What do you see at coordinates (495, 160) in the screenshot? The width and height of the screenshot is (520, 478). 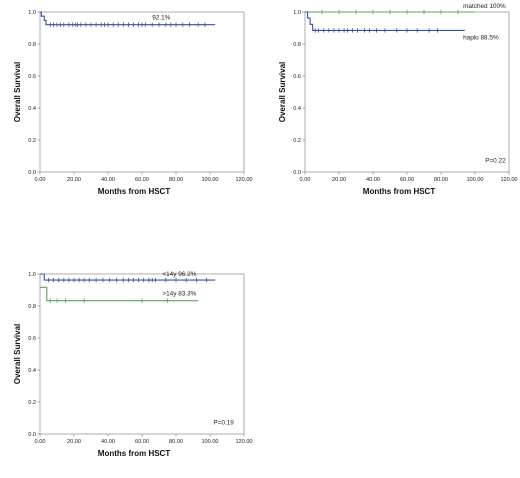 I see `p-value-annotation: P=0.22` at bounding box center [495, 160].